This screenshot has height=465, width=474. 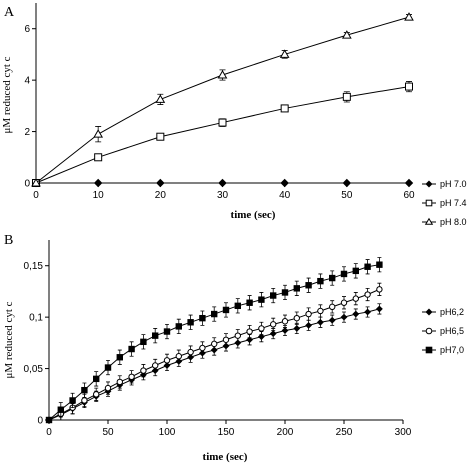 What do you see at coordinates (9, 12) in the screenshot?
I see `panel-a-label: A` at bounding box center [9, 12].